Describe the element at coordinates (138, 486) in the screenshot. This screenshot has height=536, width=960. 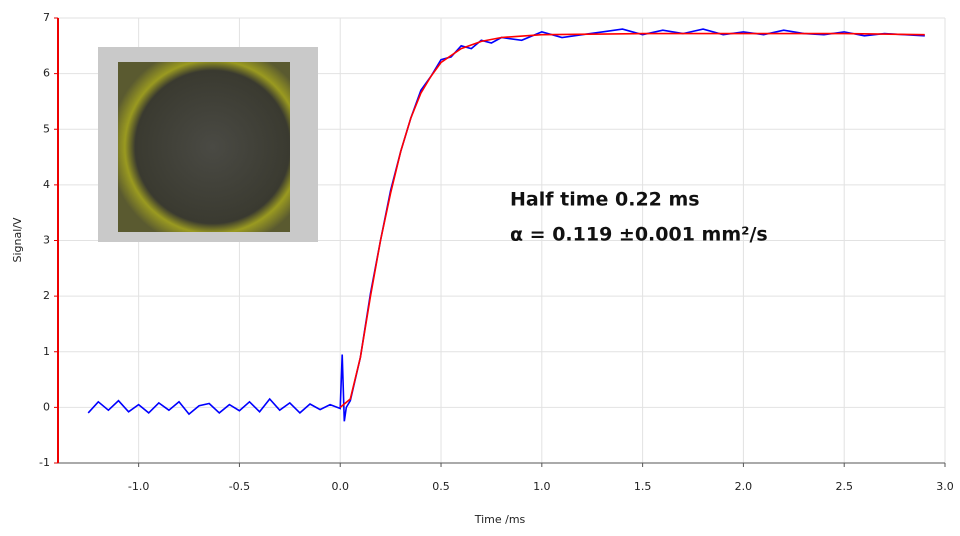
I see `x-tick-label: -1.0` at that location.